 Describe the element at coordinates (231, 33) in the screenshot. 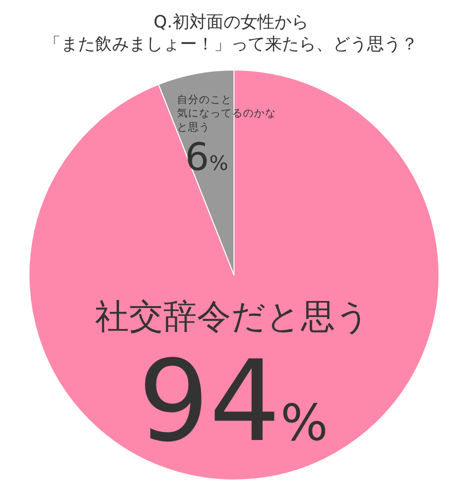

I see `chart-title: Q.初対面の女性から「また飲みましょー！」って来たら、どう思う？` at that location.